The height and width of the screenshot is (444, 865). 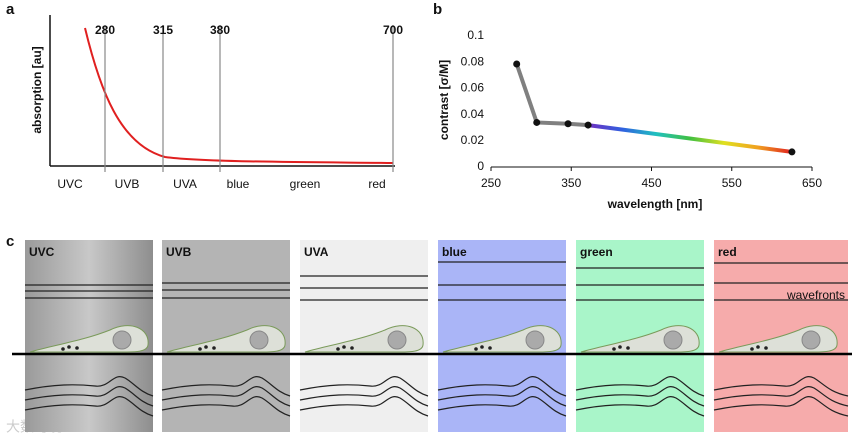 What do you see at coordinates (651, 183) in the screenshot?
I see `x-tick-label: 450` at bounding box center [651, 183].